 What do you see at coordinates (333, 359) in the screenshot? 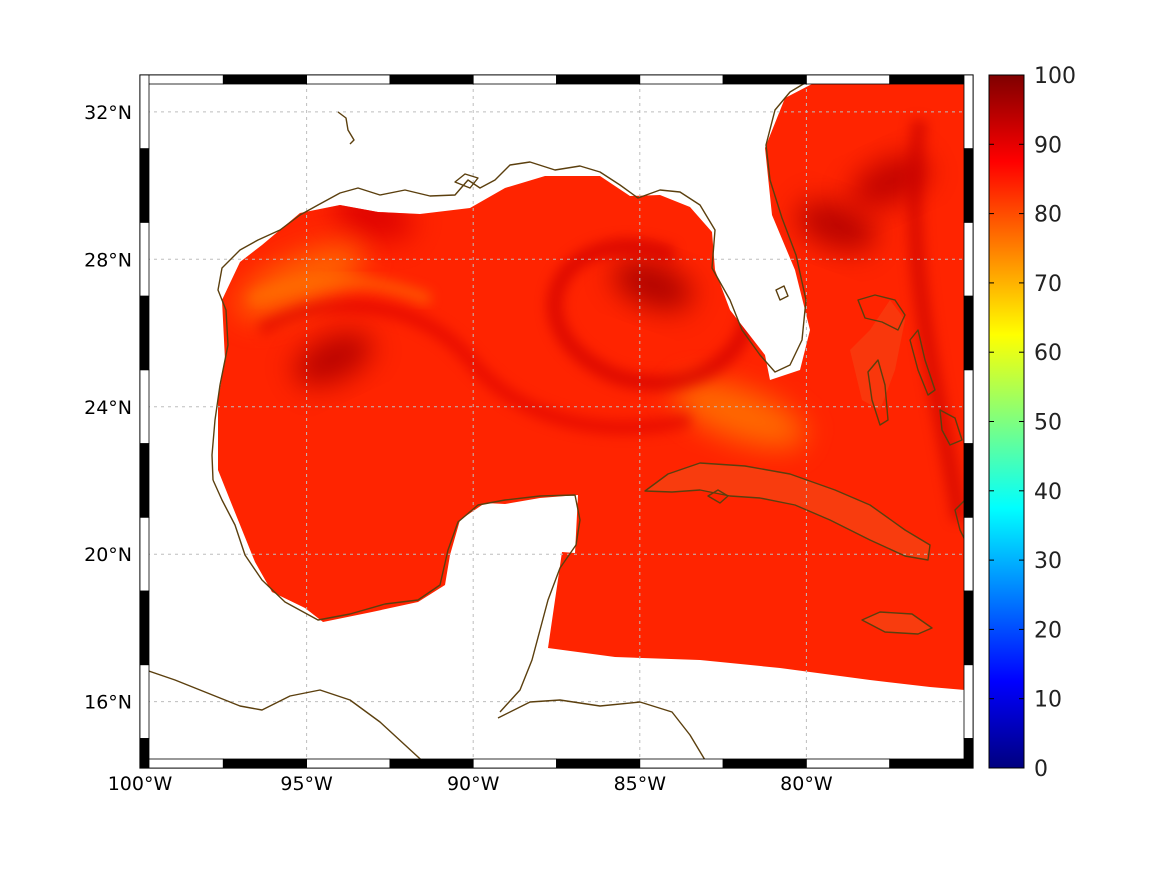
I see `field-feature-western-gulf-high` at bounding box center [333, 359].